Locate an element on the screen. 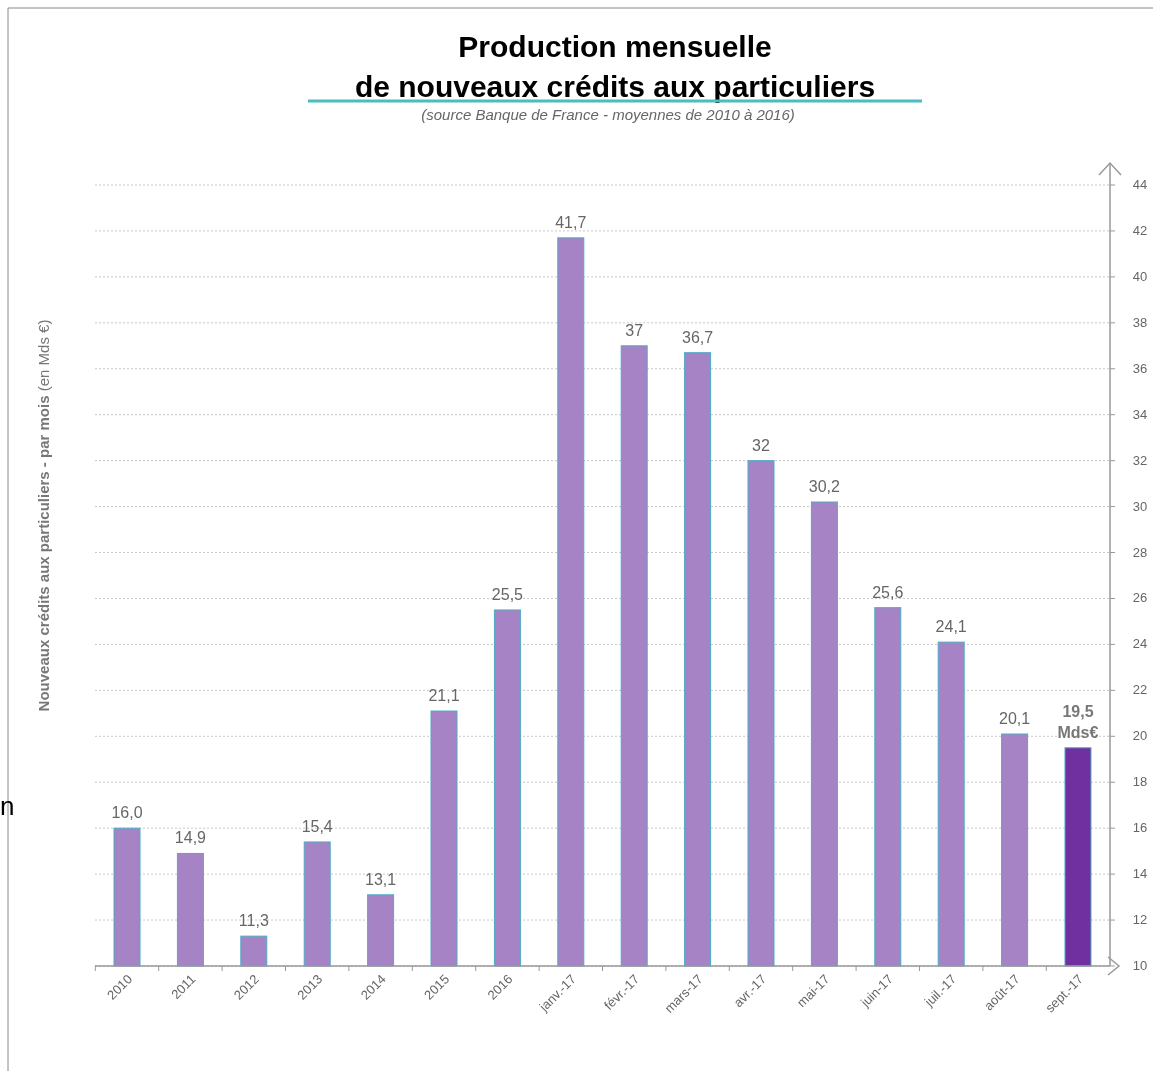  y-tick-label: 40 is located at coordinates (1140, 276).